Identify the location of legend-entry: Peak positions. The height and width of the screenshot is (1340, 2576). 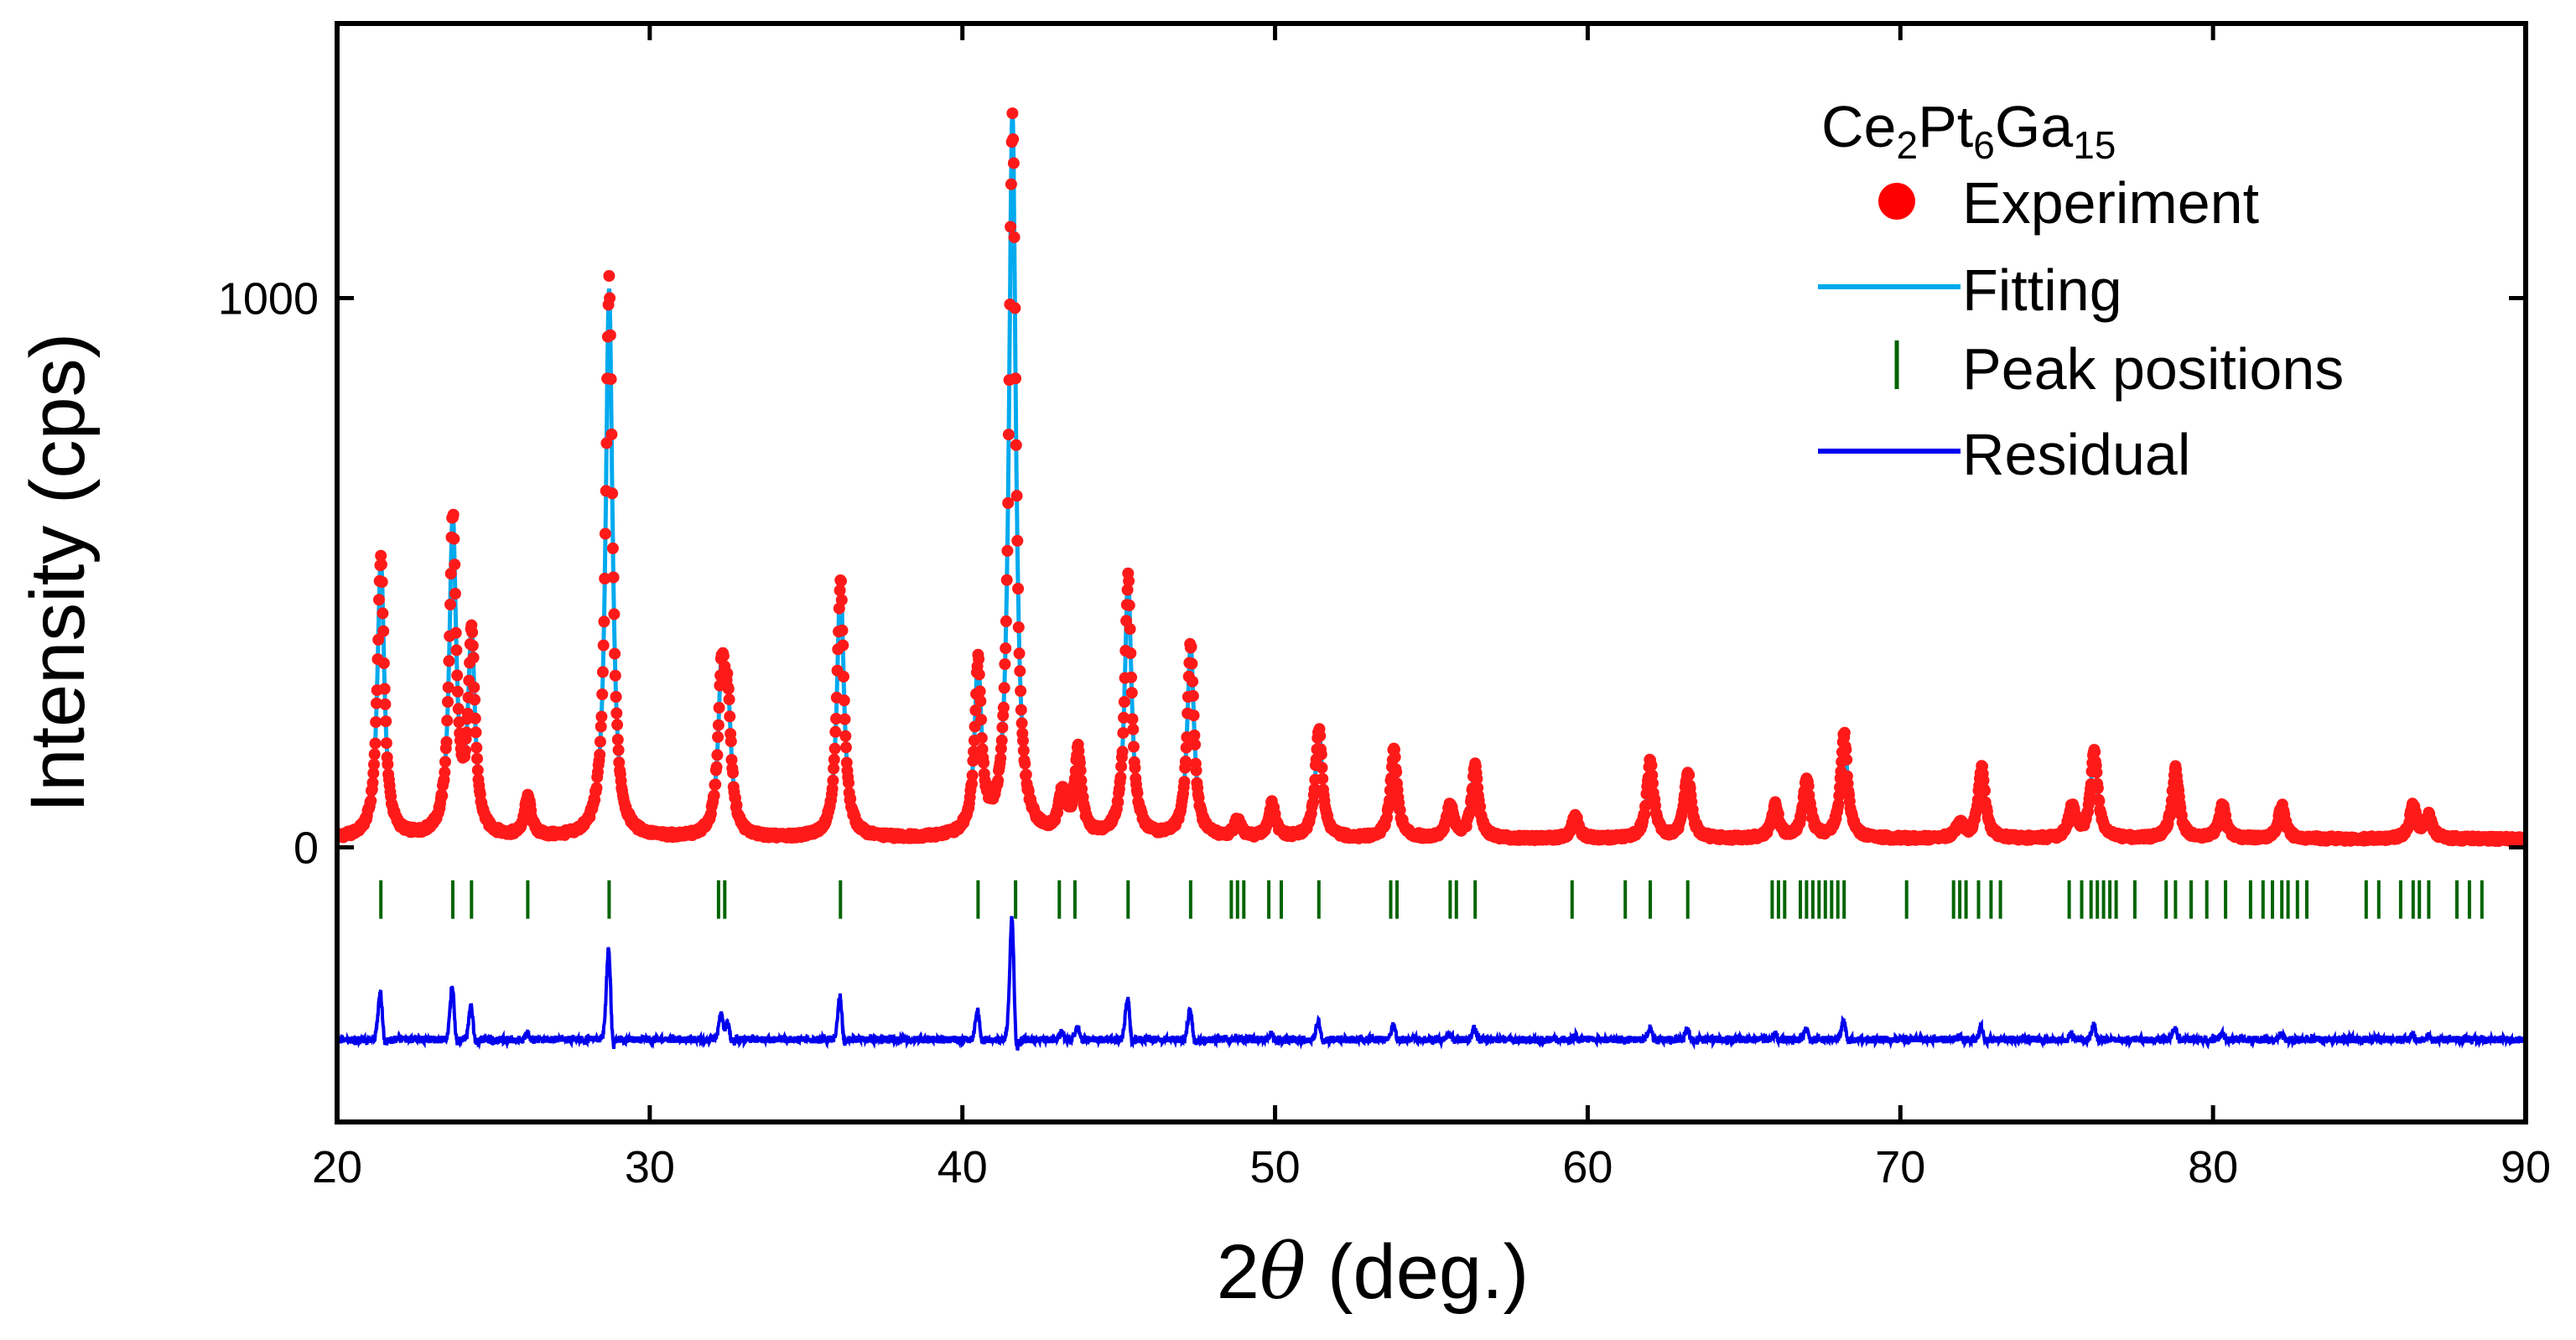
(2119, 369).